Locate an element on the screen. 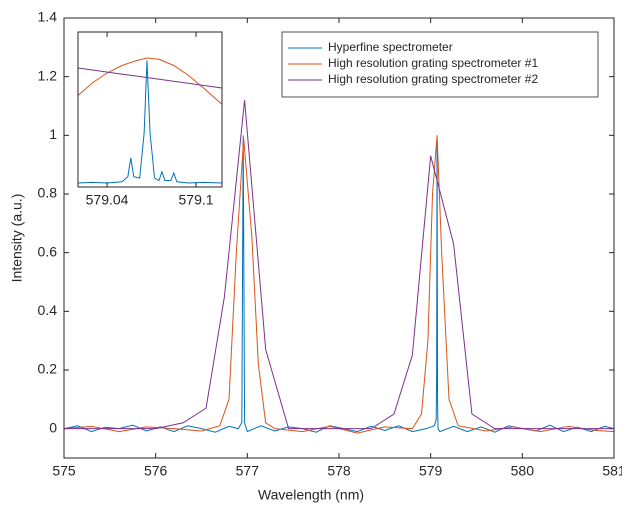 The width and height of the screenshot is (622, 509). y-tick-label: 0.8 is located at coordinates (48, 193).